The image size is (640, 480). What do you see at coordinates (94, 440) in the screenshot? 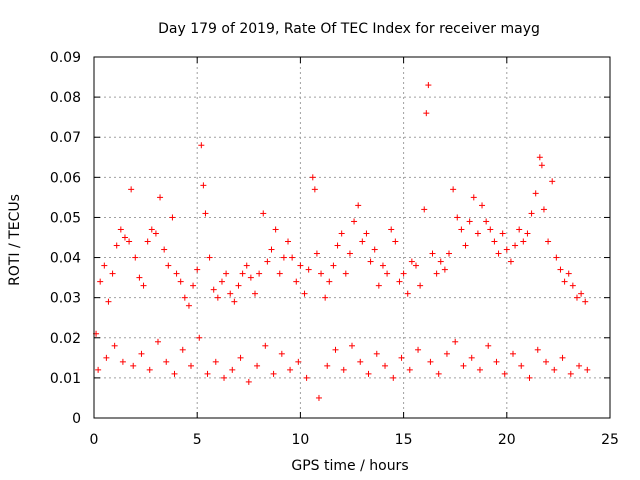
I see `x-tick-label: 0` at bounding box center [94, 440].